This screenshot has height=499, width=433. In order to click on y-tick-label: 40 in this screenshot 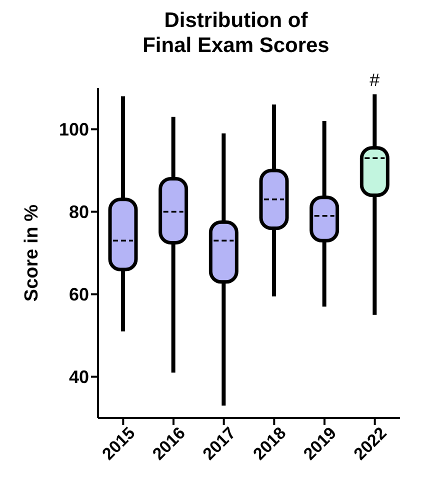, I will do `click(78, 377)`.